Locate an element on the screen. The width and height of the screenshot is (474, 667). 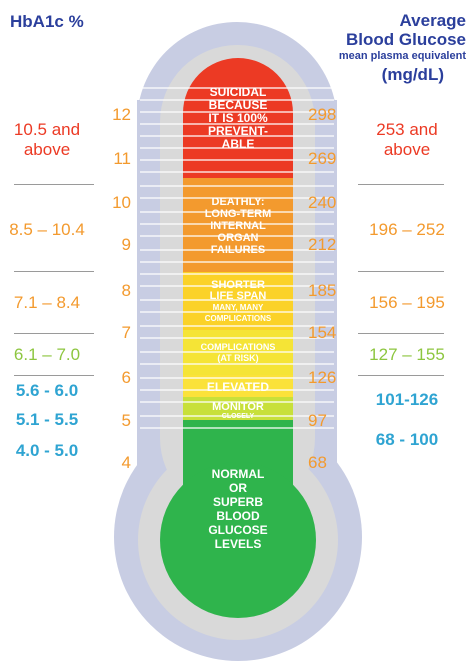
zone-label-line: NORMAL is located at coordinates (238, 474).